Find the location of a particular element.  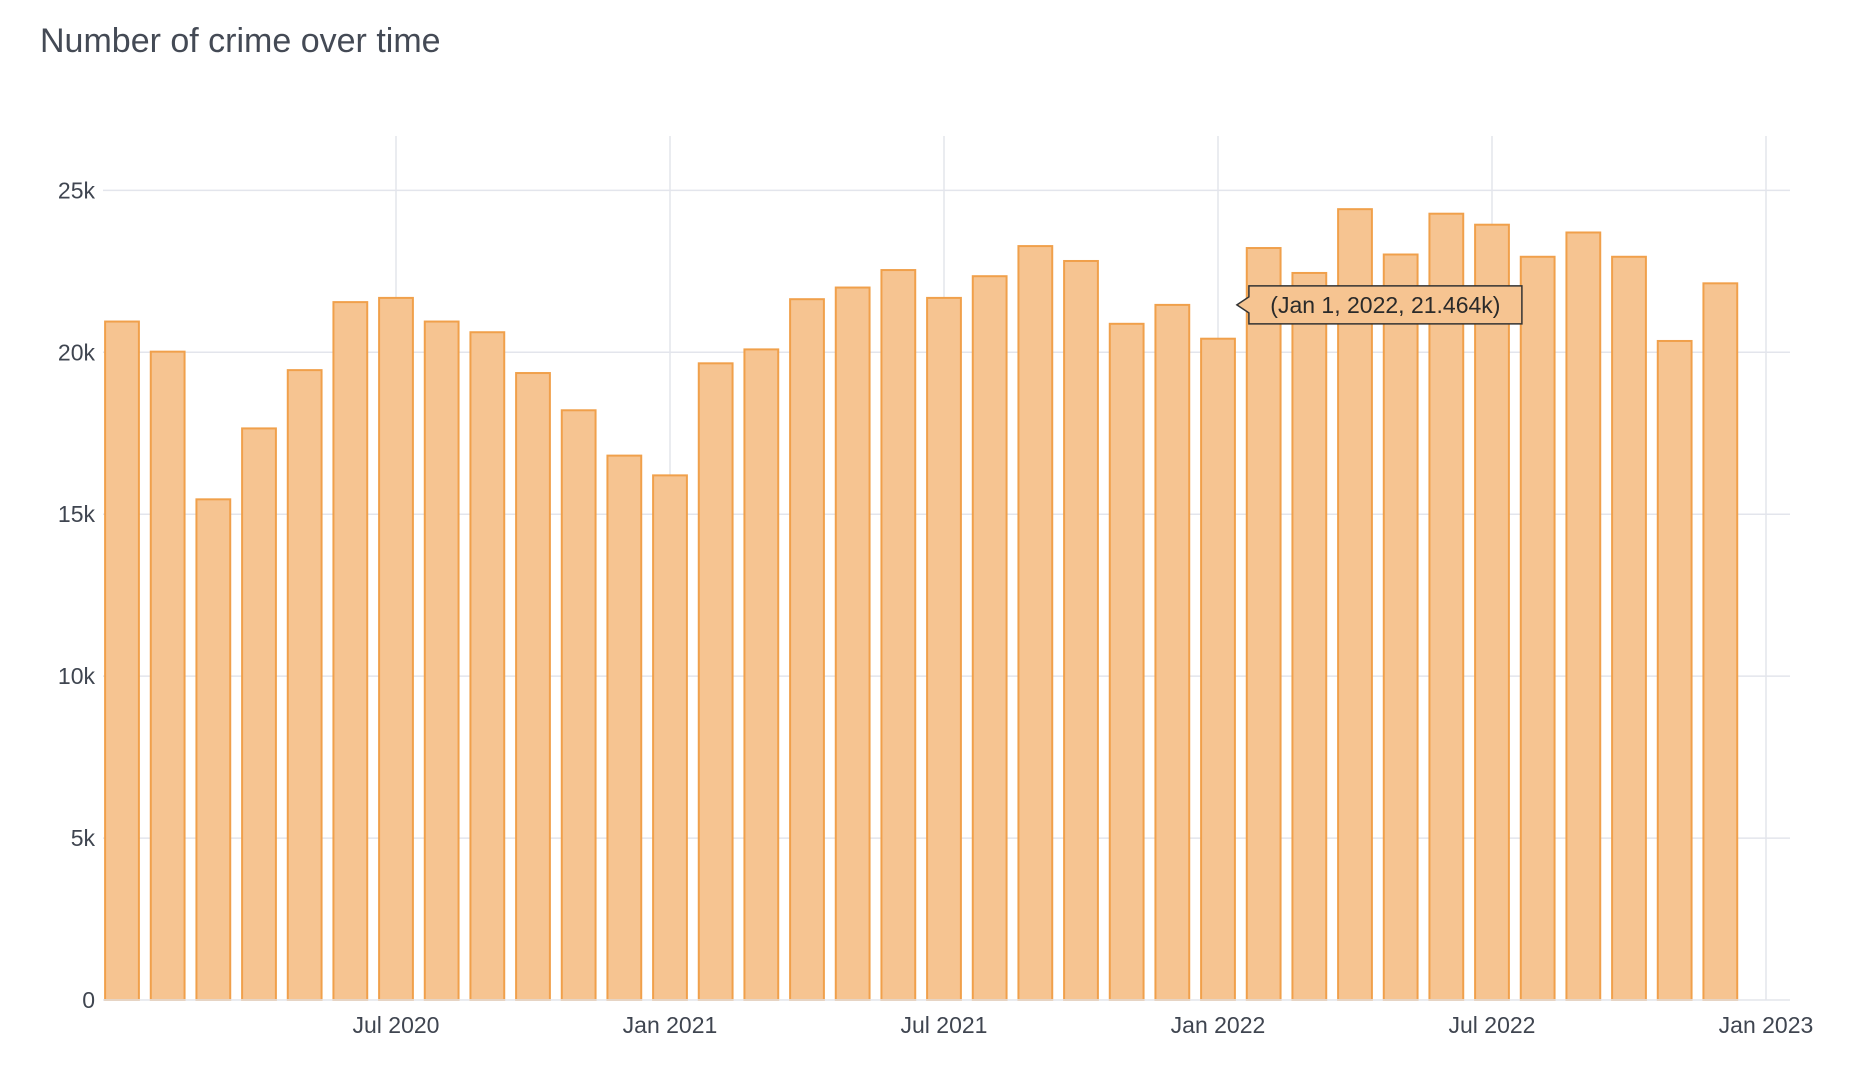

hover-tooltip-text: (Jan 1, 2022, 21.464k) is located at coordinates (1385, 305).